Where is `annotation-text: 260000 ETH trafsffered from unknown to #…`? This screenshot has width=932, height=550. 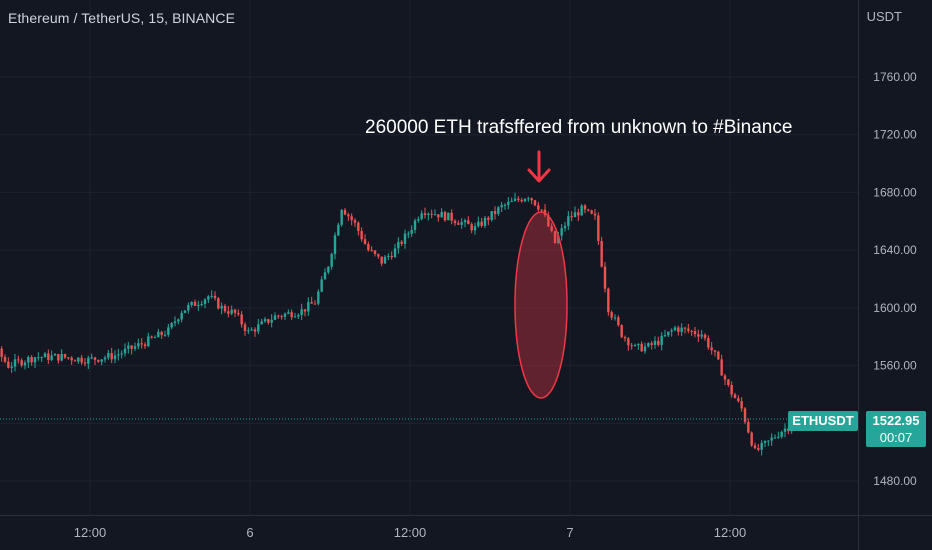
annotation-text: 260000 ETH trafsffered from unknown to #… is located at coordinates (579, 127).